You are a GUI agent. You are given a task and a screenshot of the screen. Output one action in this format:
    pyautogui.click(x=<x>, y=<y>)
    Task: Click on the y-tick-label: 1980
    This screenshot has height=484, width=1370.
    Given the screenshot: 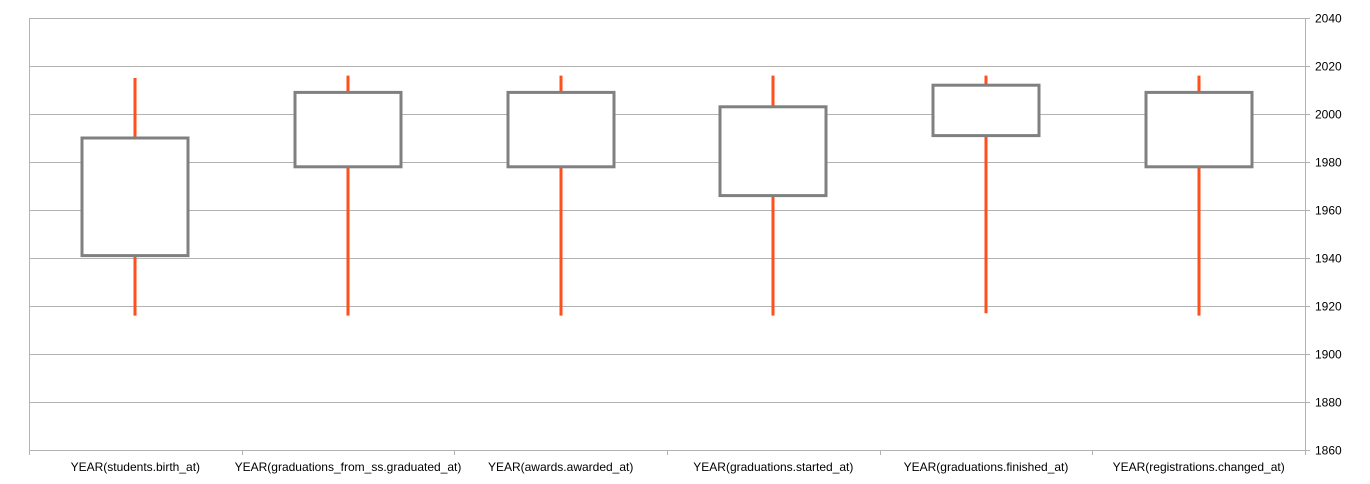 What is the action you would take?
    pyautogui.click(x=1328, y=163)
    